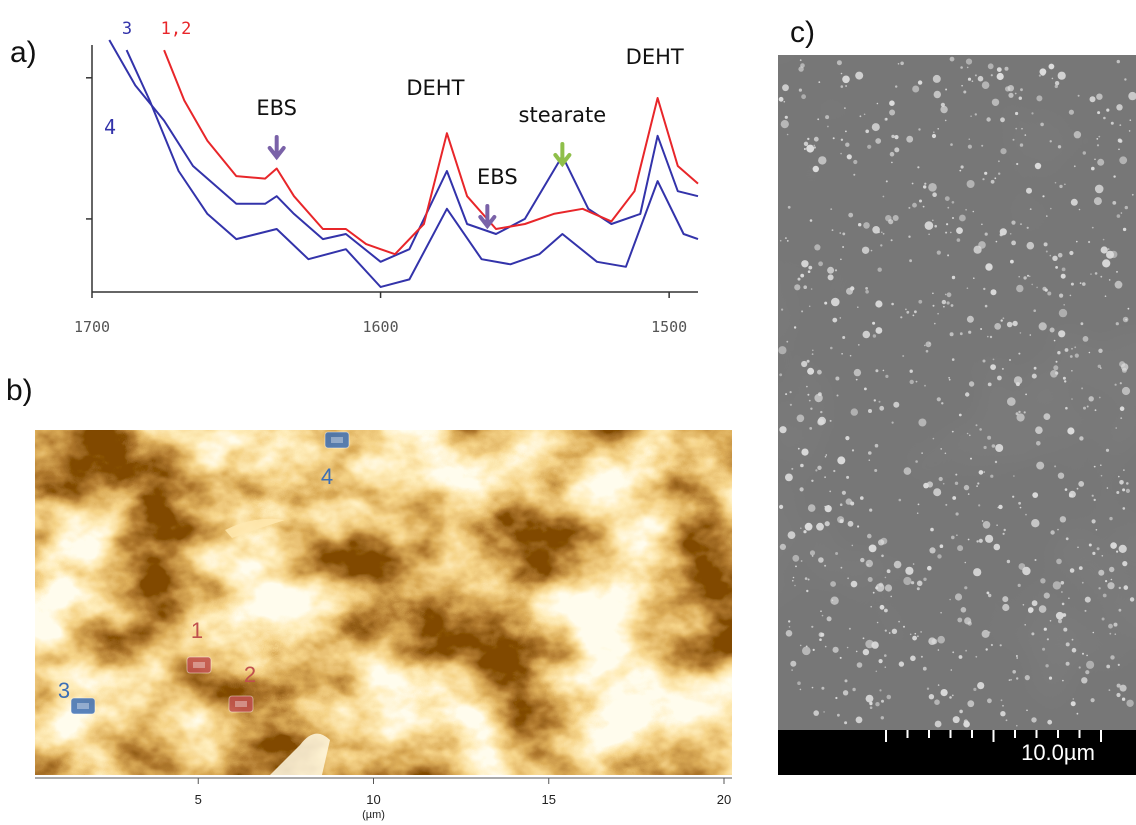 The height and width of the screenshot is (825, 1136). I want to click on annotation: EBS, so click(497, 177).